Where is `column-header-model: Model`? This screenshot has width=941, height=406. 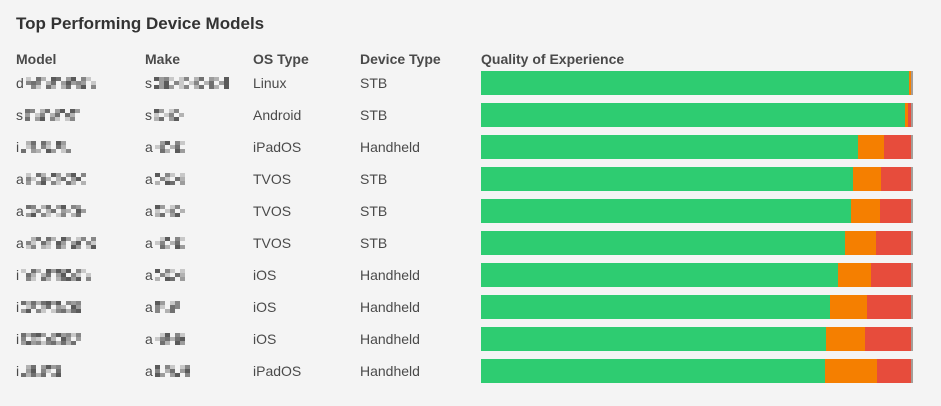 column-header-model: Model is located at coordinates (36, 59).